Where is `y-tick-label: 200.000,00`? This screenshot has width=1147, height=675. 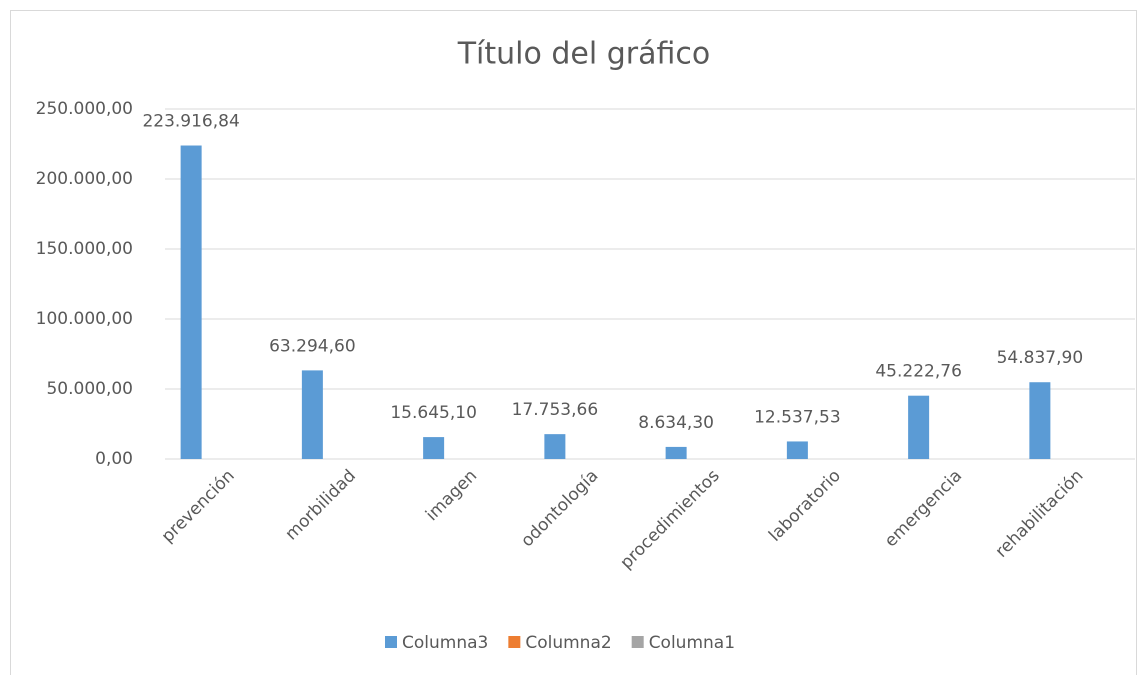 y-tick-label: 200.000,00 is located at coordinates (84, 179).